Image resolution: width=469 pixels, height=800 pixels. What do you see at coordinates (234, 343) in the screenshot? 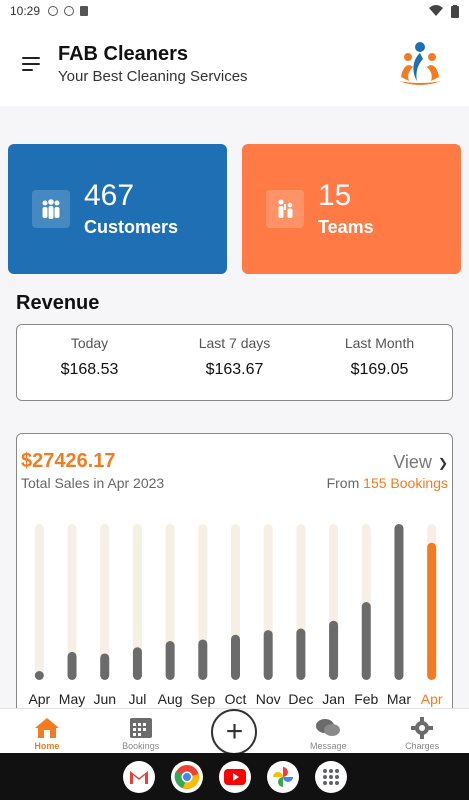
I see `revenue-label: Last 7 days` at bounding box center [234, 343].